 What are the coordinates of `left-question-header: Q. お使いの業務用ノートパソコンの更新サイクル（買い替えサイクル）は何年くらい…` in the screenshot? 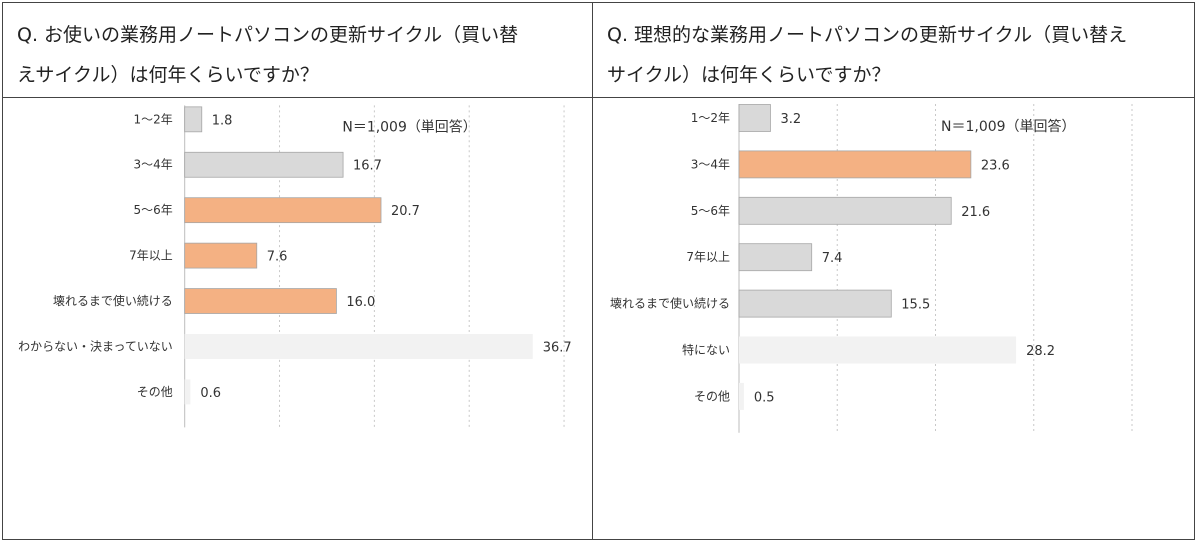 It's located at (297, 50).